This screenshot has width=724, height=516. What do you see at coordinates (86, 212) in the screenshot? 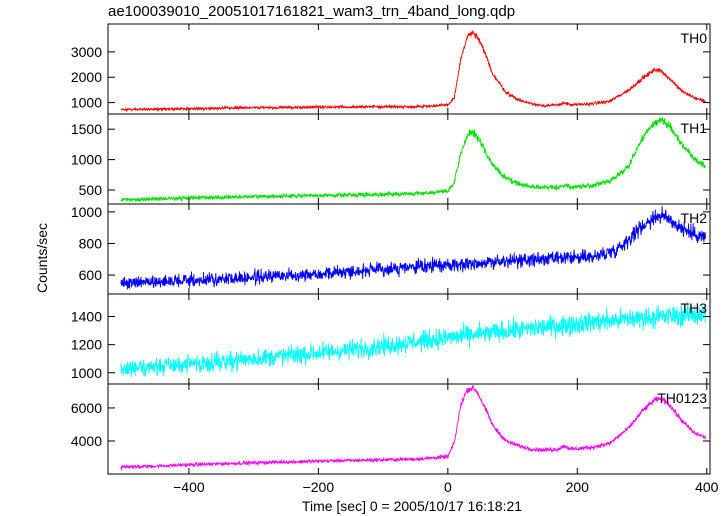
I see `panel-th2-ytick-label: 1000` at bounding box center [86, 212].